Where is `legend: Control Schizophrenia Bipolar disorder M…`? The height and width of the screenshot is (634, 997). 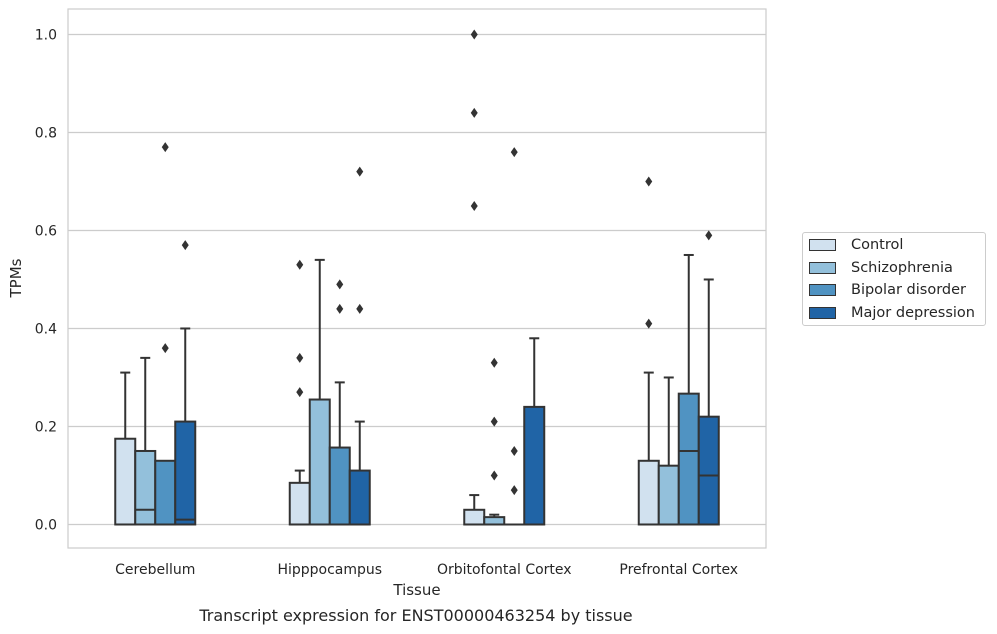 legend: Control Schizophrenia Bipolar disorder M… is located at coordinates (894, 279).